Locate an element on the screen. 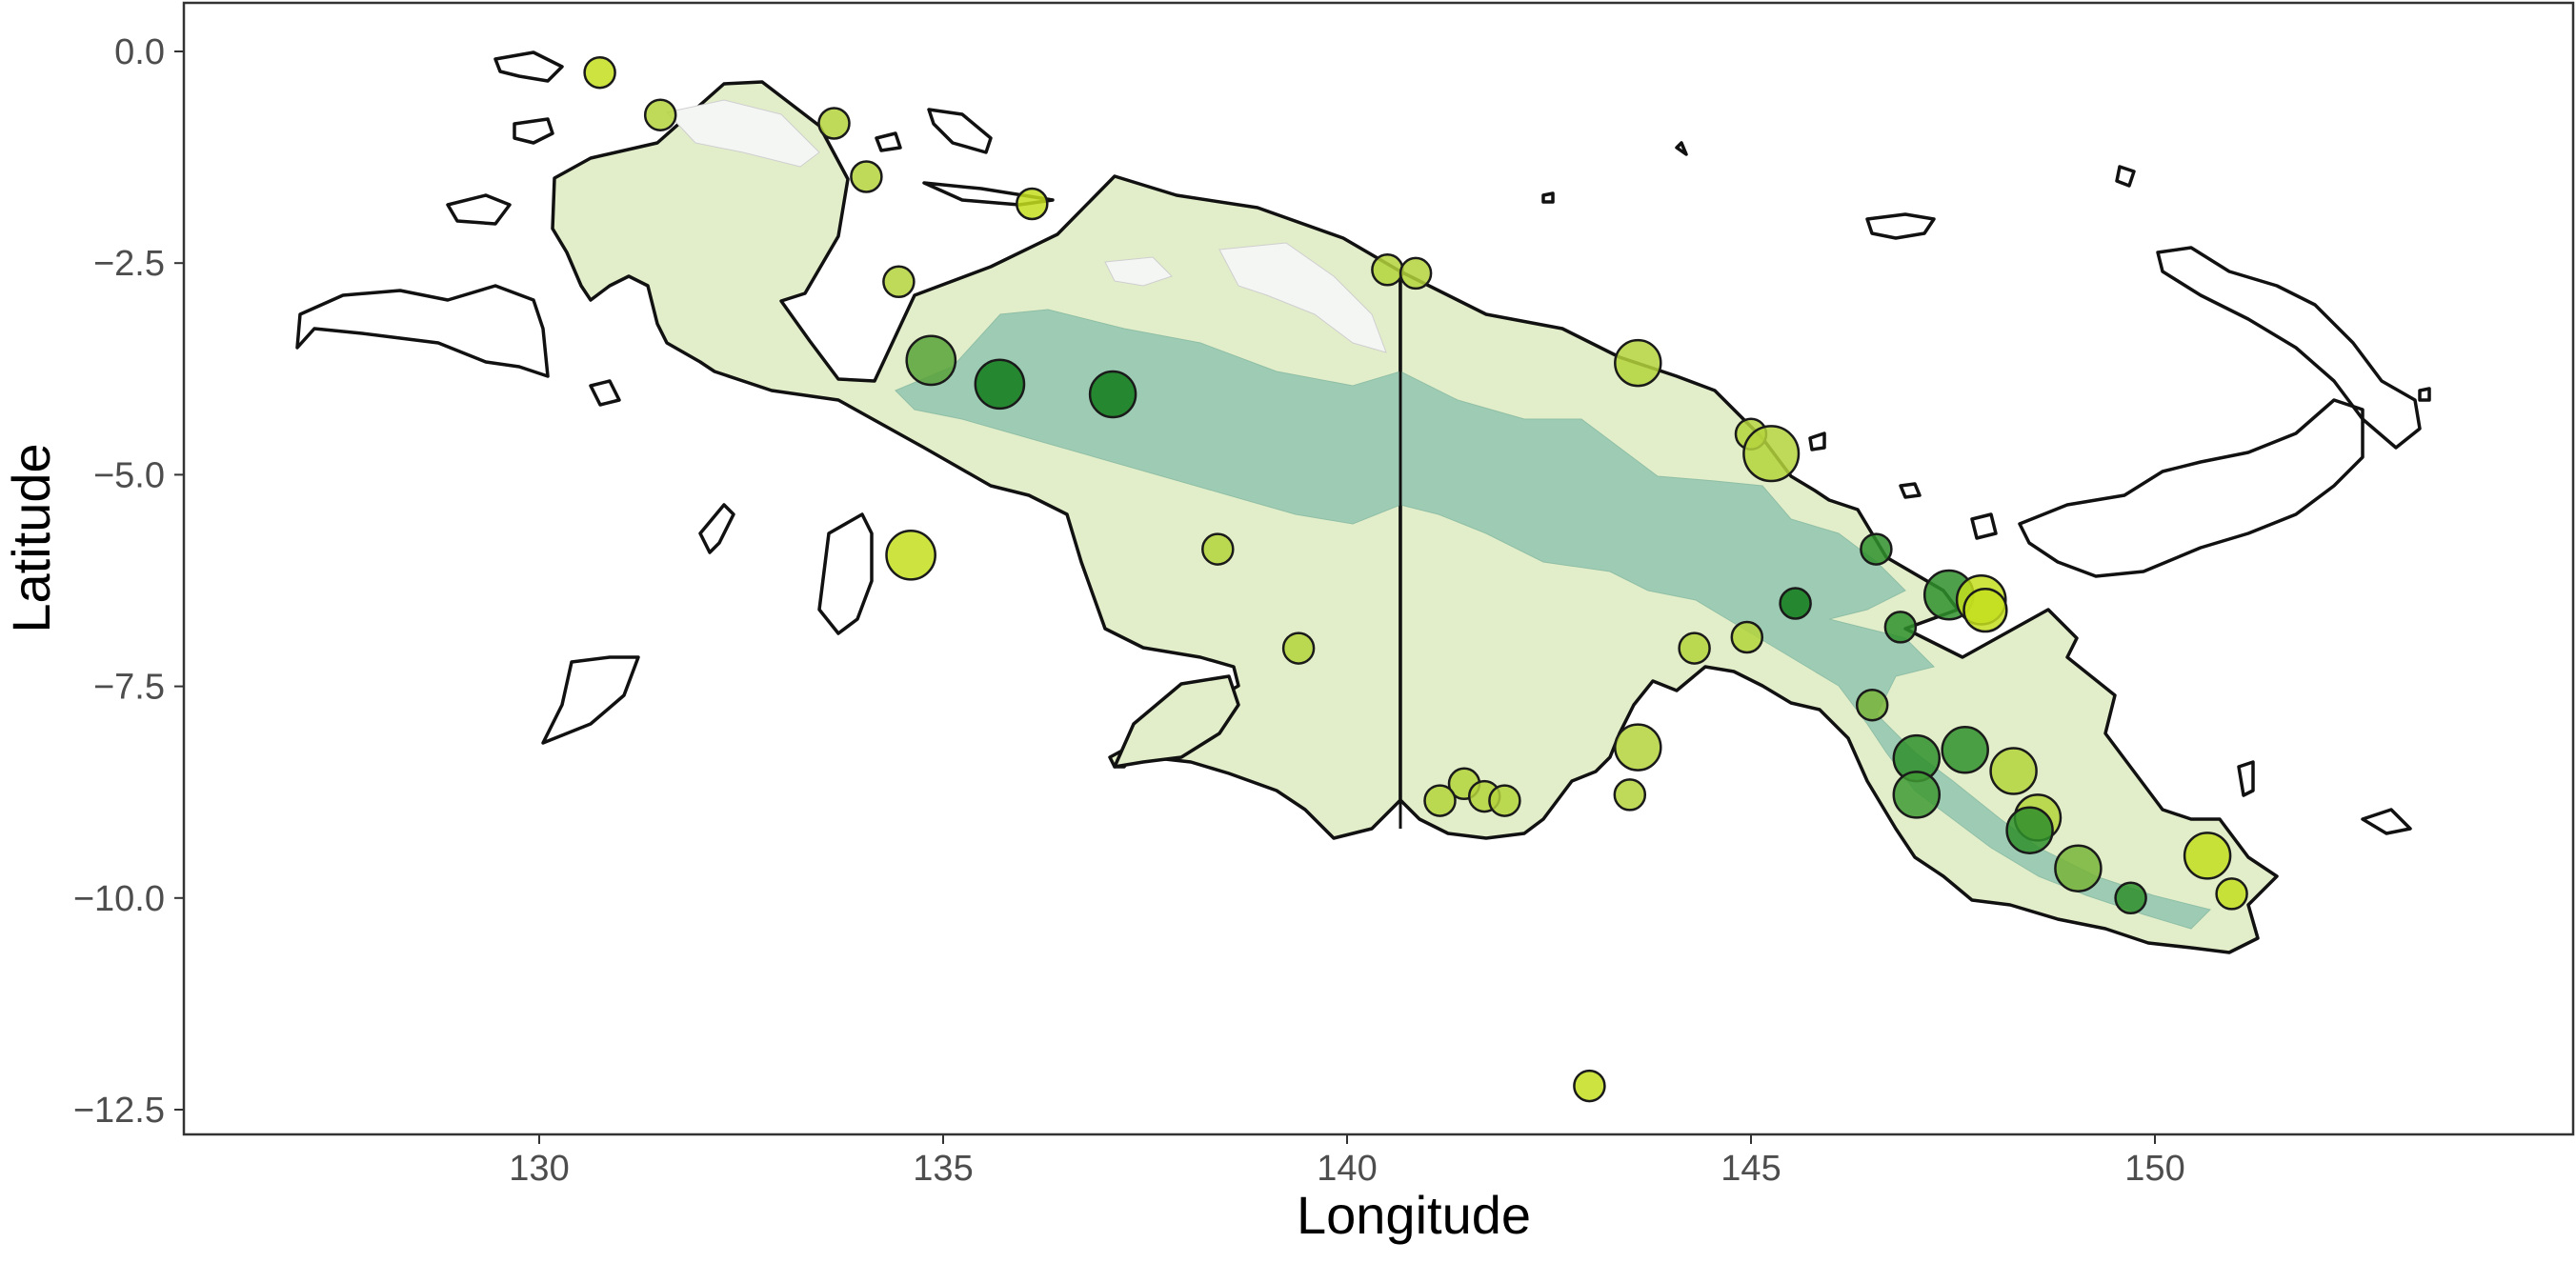 The image size is (2576, 1263). y-tick-label: −10.0 is located at coordinates (119, 899).